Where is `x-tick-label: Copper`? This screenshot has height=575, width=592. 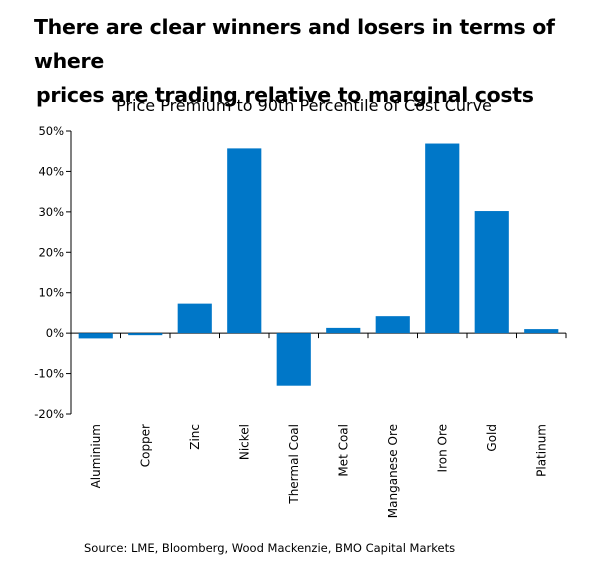 x-tick-label: Copper is located at coordinates (145, 445).